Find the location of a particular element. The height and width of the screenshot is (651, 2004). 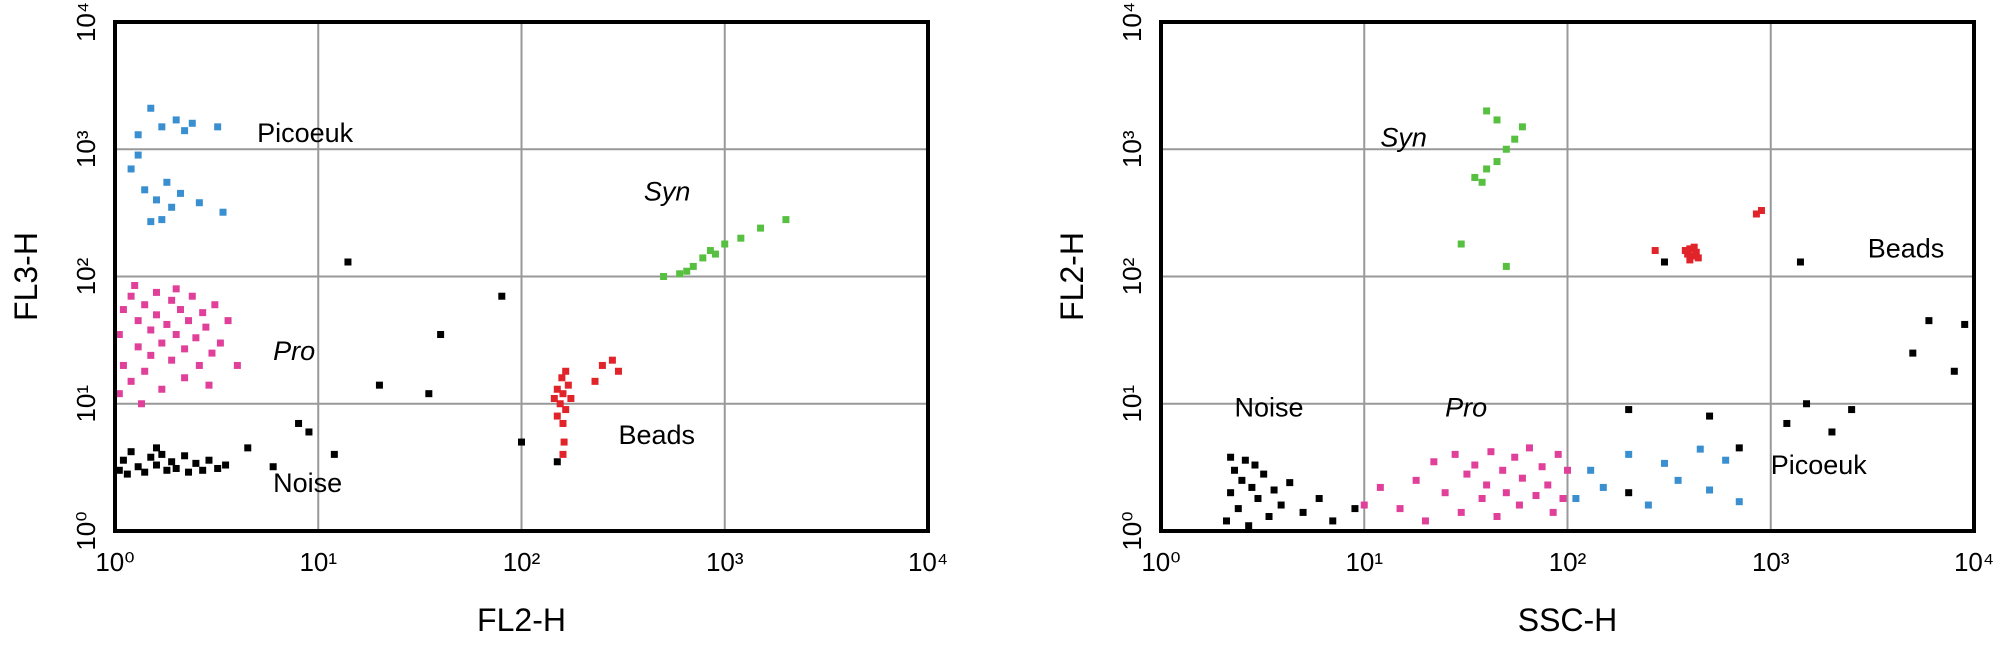

x-tick-label: 10⁰ is located at coordinates (1160, 562).